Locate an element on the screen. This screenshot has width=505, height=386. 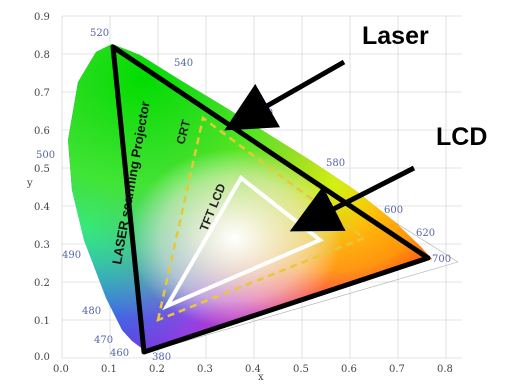
x-tick-label: 0.0 is located at coordinates (61, 369).